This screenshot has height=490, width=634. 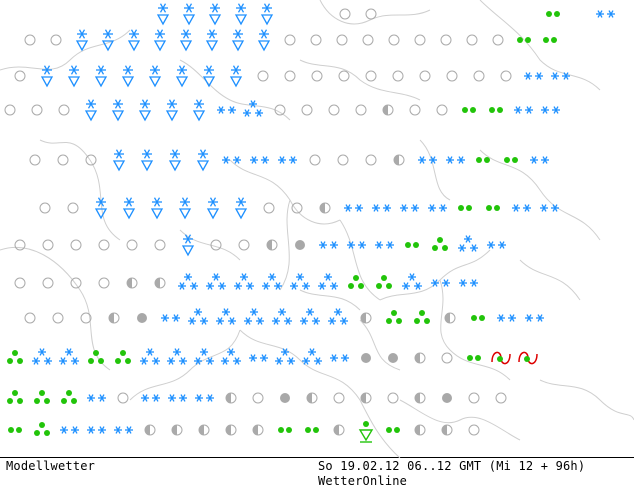 What do you see at coordinates (366, 432) in the screenshot?
I see `rain-shower-icon` at bounding box center [366, 432].